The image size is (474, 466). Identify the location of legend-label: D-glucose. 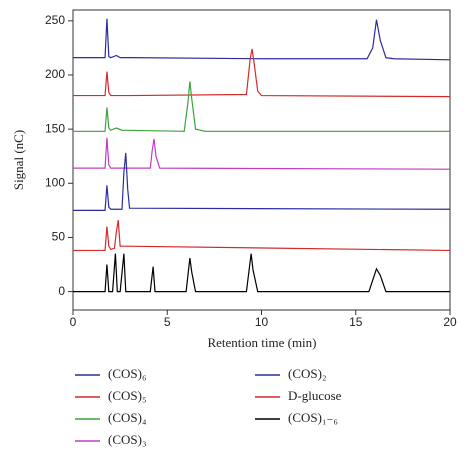
(315, 395).